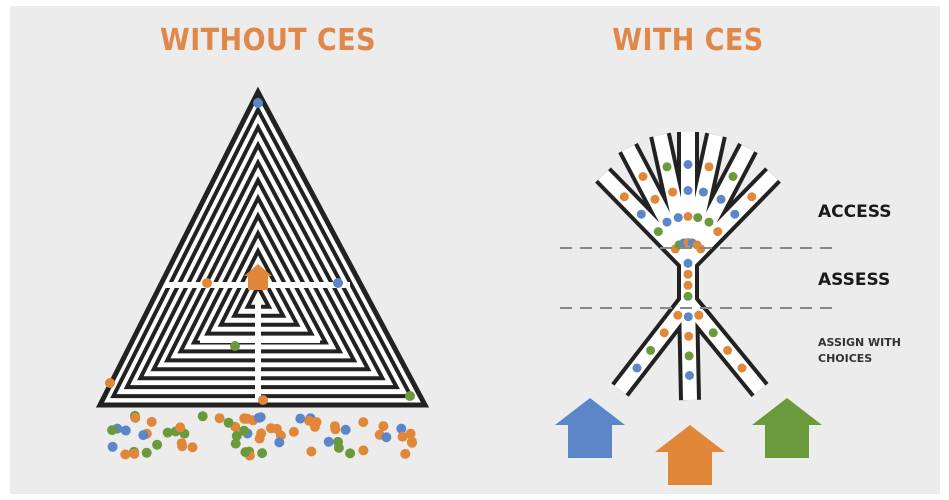  I want to click on assign-label: ASSIGN WITH, so click(859, 342).